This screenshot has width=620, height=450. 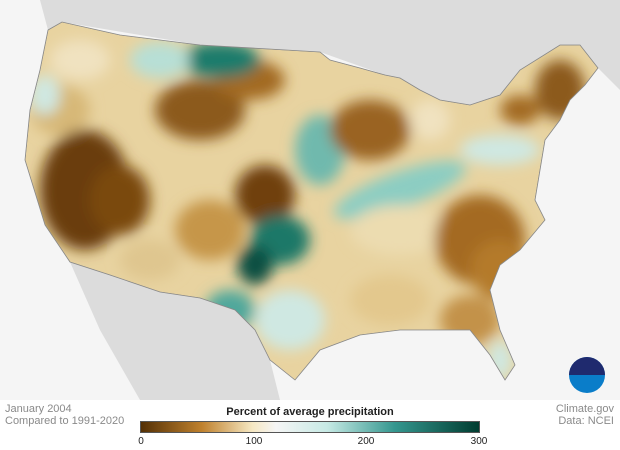 What do you see at coordinates (584, 409) in the screenshot?
I see `credit-label: Climate.gov` at bounding box center [584, 409].